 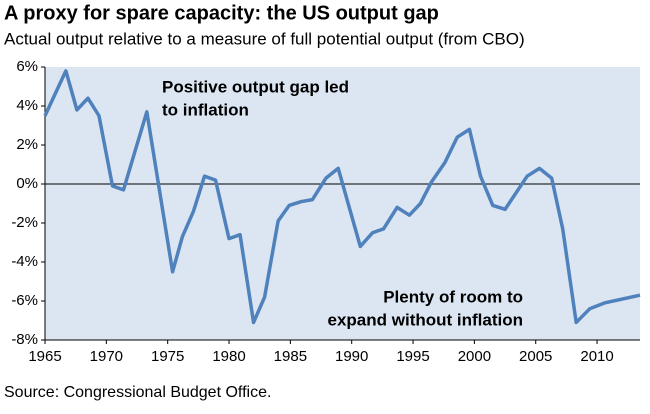 I want to click on annotation: Plenty of room to, so click(x=453, y=296).